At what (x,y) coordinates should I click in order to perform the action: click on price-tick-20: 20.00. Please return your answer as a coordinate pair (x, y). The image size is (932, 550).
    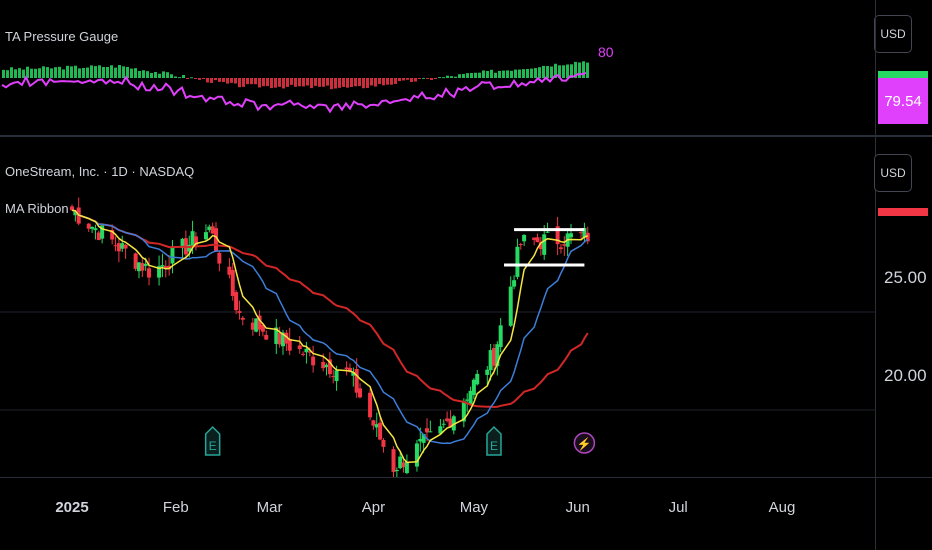
    Looking at the image, I should click on (905, 375).